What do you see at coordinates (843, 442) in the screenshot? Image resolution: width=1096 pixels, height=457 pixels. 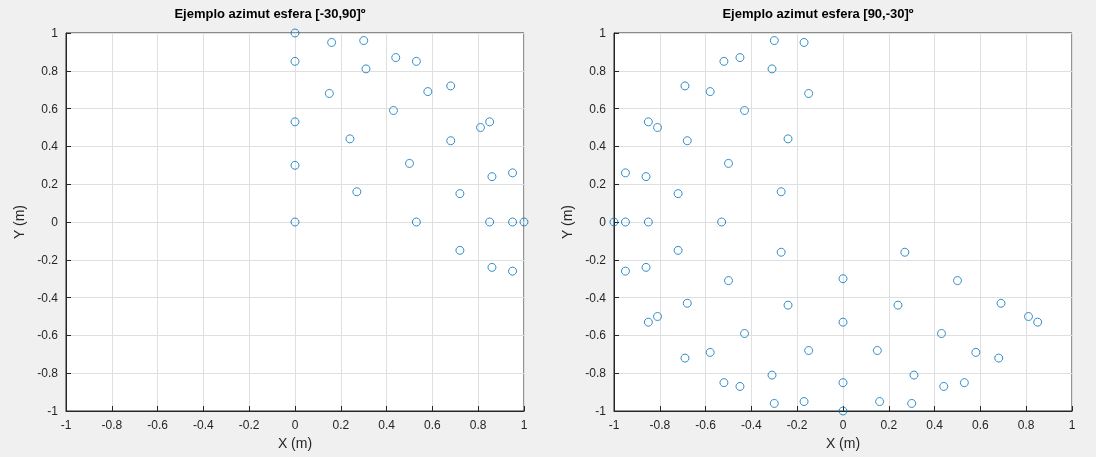 I see `x-axis-title: X (m)` at bounding box center [843, 442].